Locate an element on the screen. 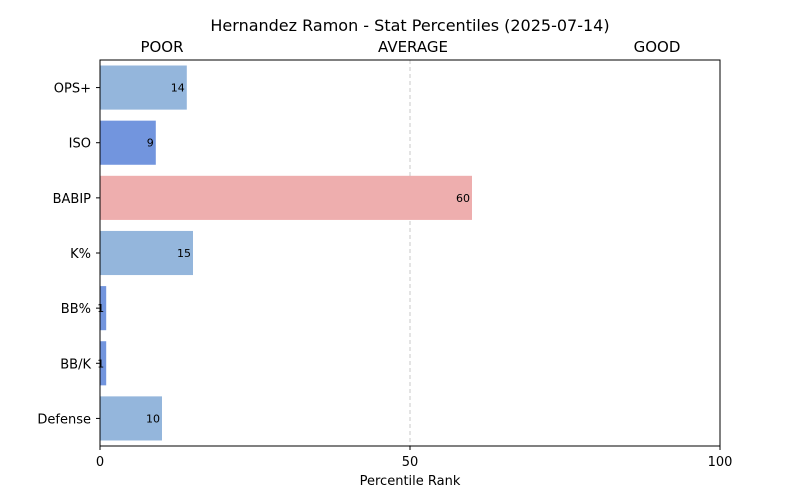 This screenshot has width=800, height=500. bar-bbk is located at coordinates (103, 363).